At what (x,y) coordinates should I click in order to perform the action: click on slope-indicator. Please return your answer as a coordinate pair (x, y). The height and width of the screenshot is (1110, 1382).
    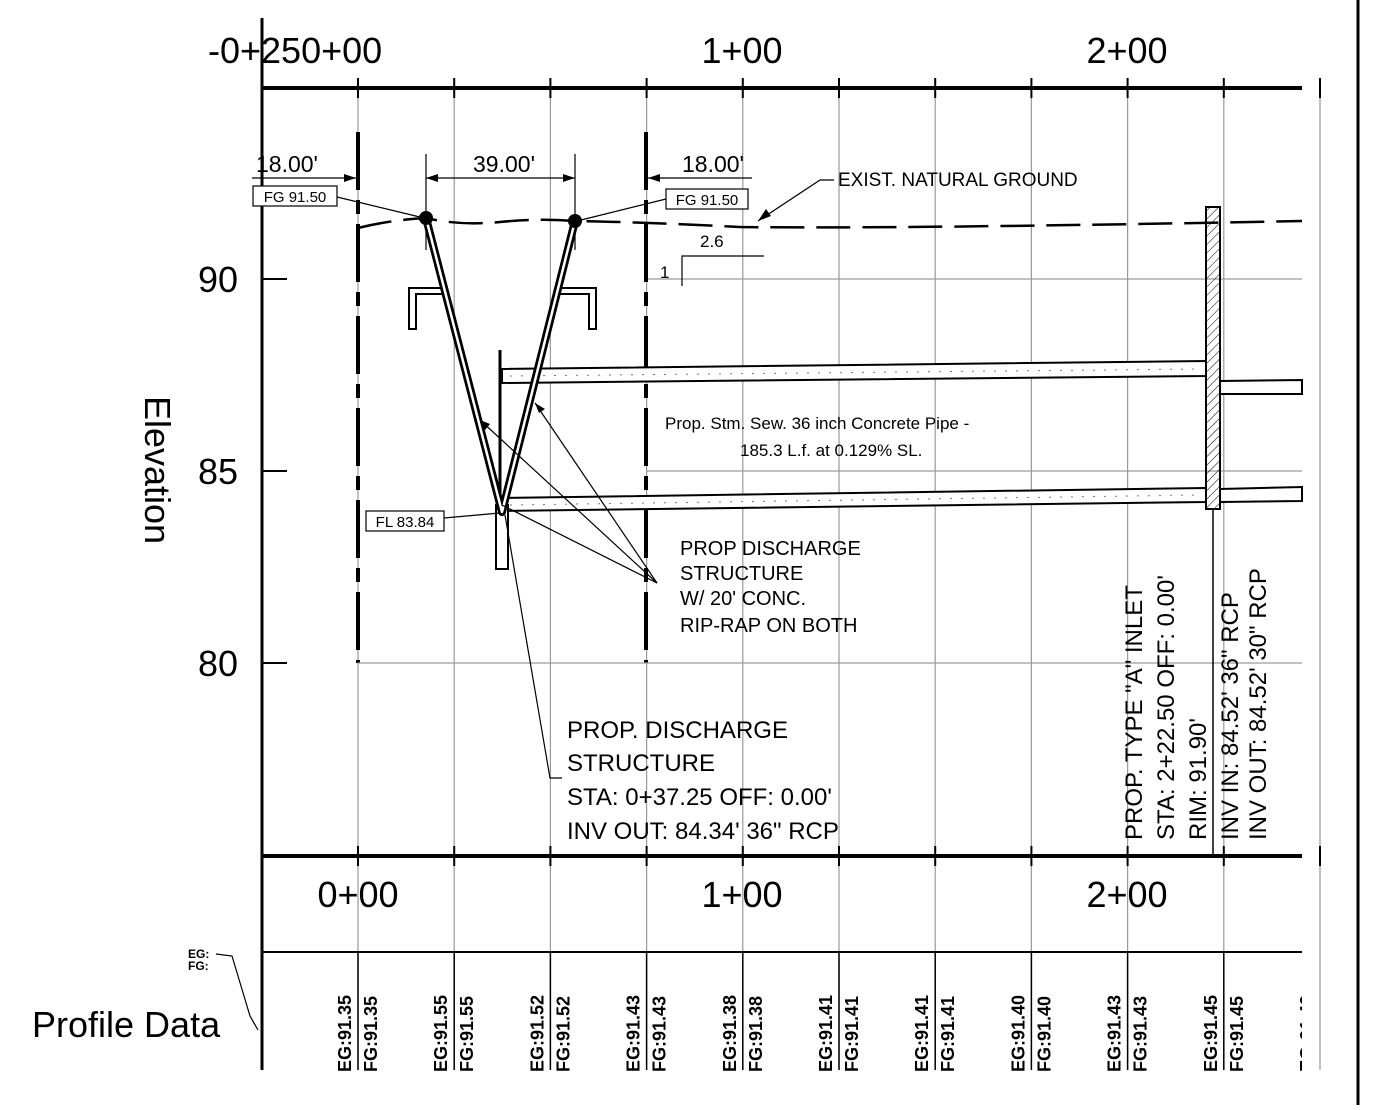
    Looking at the image, I should click on (722, 270).